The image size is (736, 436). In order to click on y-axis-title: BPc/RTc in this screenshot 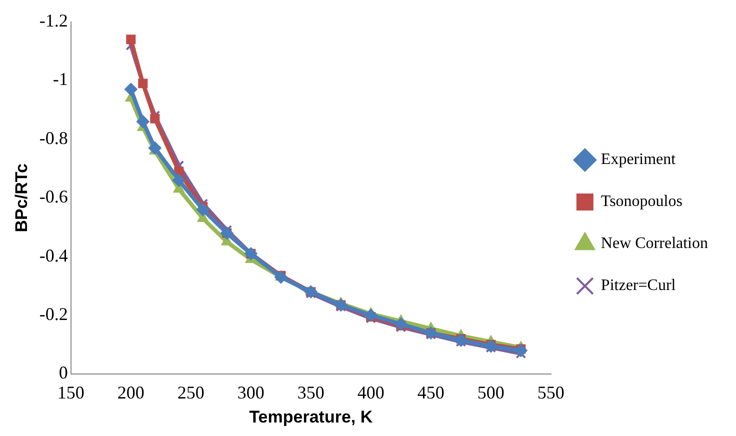, I will do `click(21, 198)`.